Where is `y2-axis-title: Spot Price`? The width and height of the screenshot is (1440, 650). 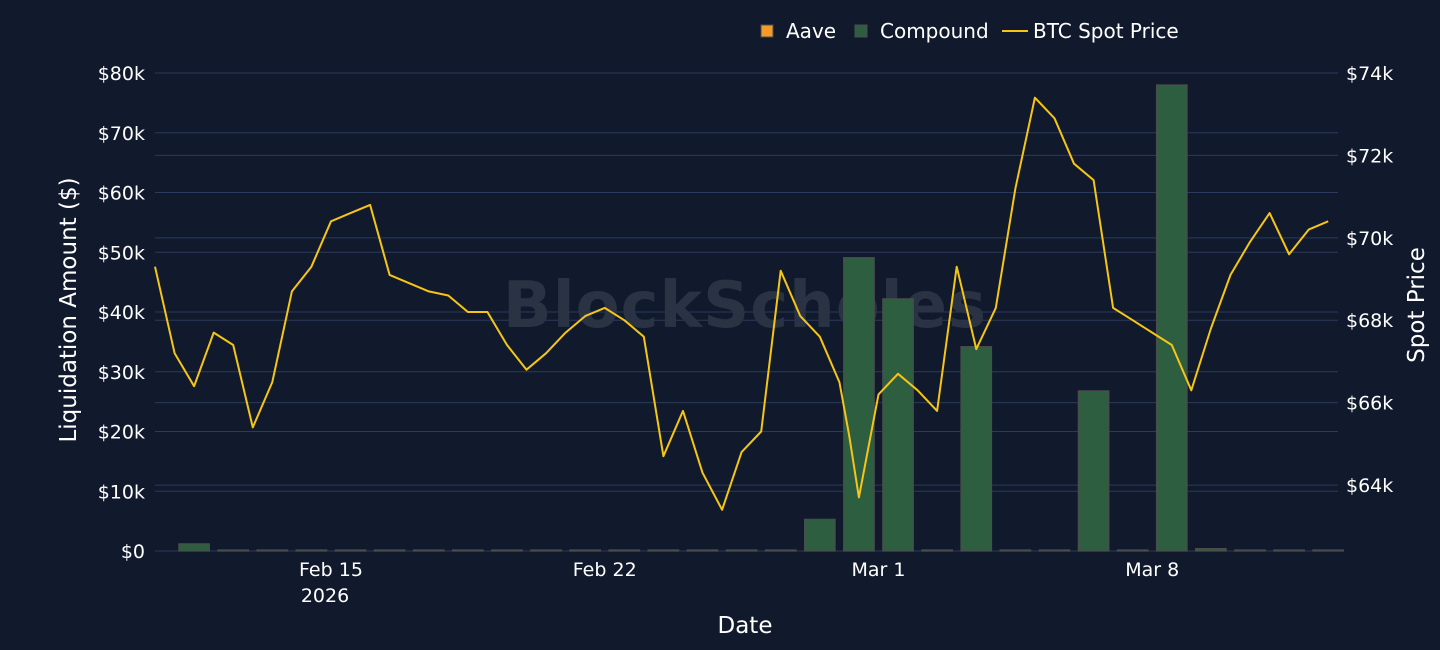
y2-axis-title: Spot Price is located at coordinates (1417, 305).